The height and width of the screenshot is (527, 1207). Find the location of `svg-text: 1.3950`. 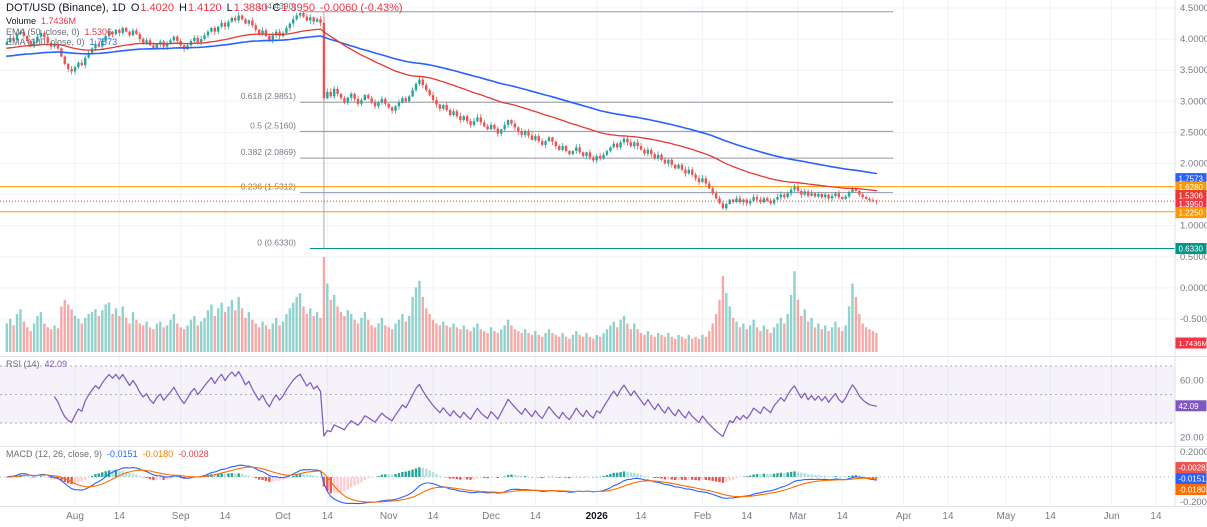

svg-text: 1.3950 is located at coordinates (1191, 204).